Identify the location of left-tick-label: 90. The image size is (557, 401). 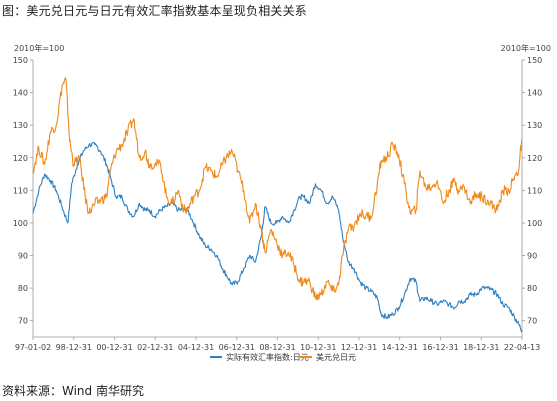
(23, 256).